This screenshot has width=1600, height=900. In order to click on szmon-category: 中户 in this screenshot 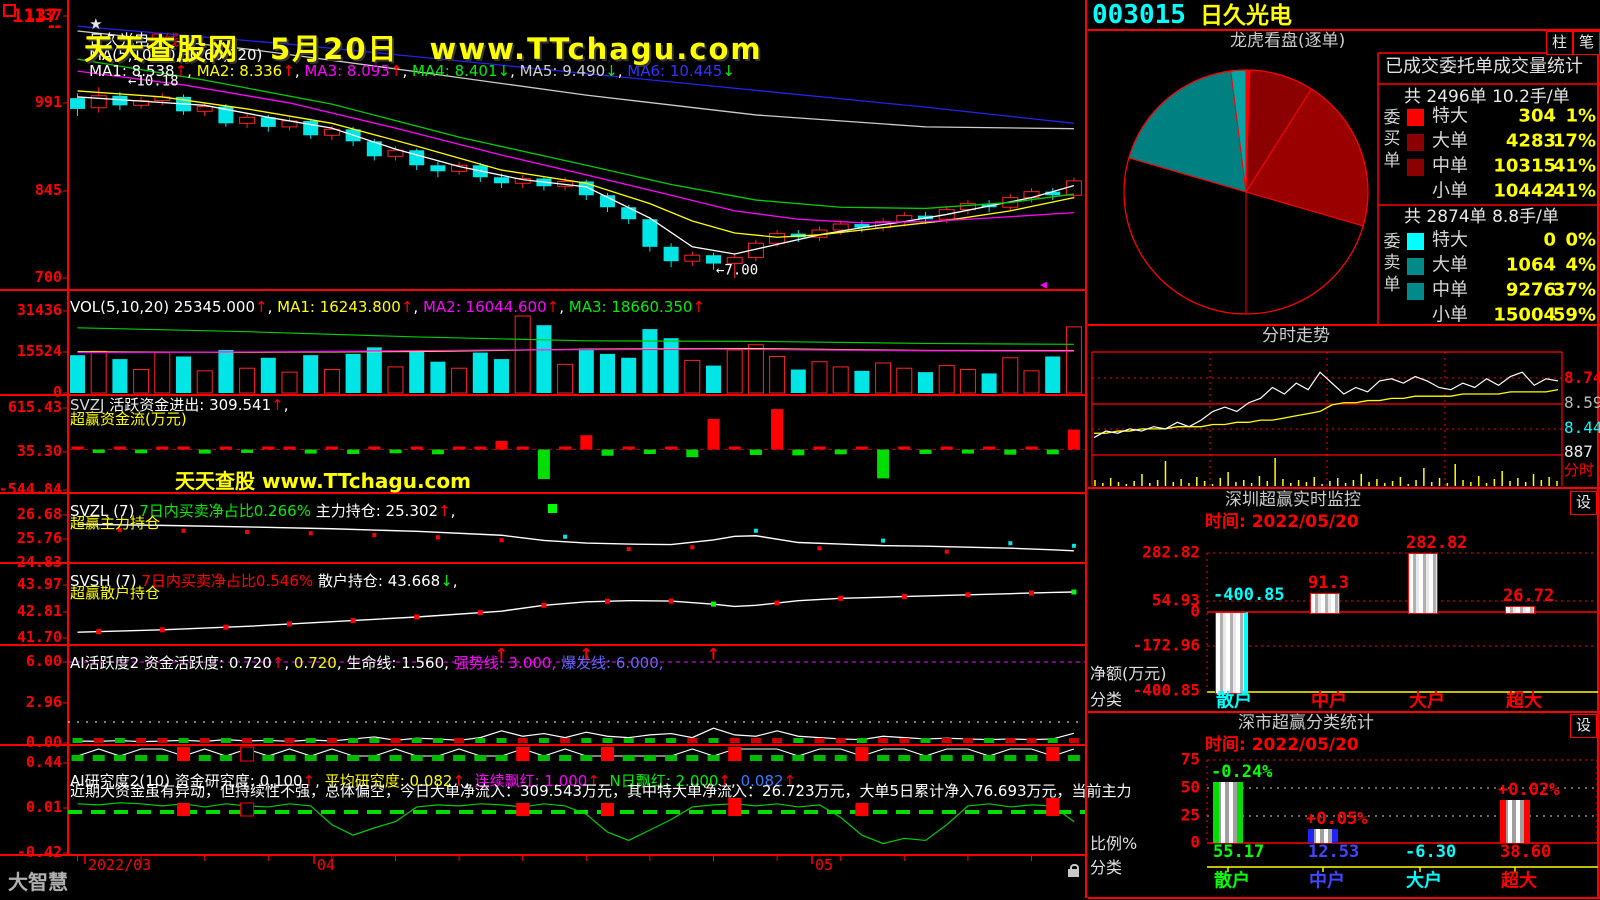, I will do `click(1329, 701)`.